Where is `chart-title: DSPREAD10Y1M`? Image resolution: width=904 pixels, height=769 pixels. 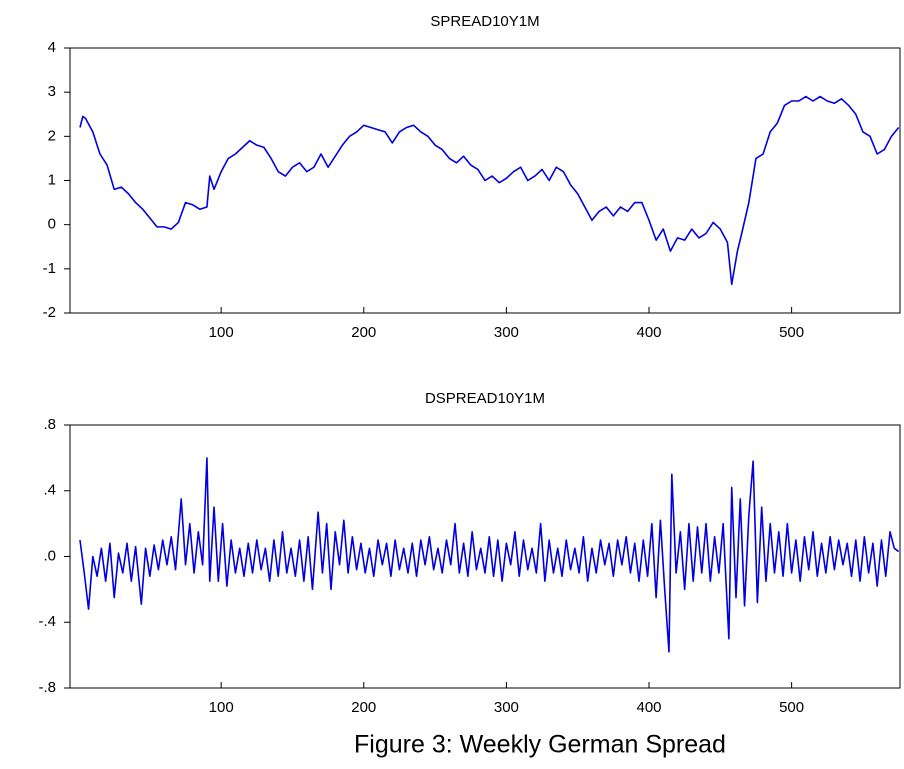 chart-title: DSPREAD10Y1M is located at coordinates (485, 398).